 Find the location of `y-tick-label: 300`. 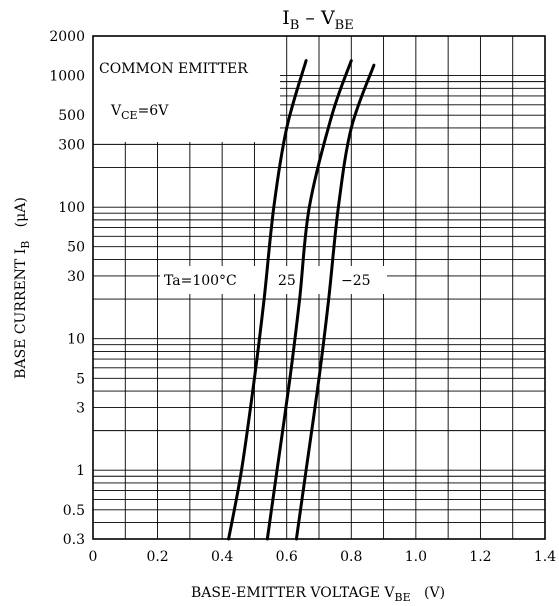

y-tick-label: 300 is located at coordinates (71, 145).